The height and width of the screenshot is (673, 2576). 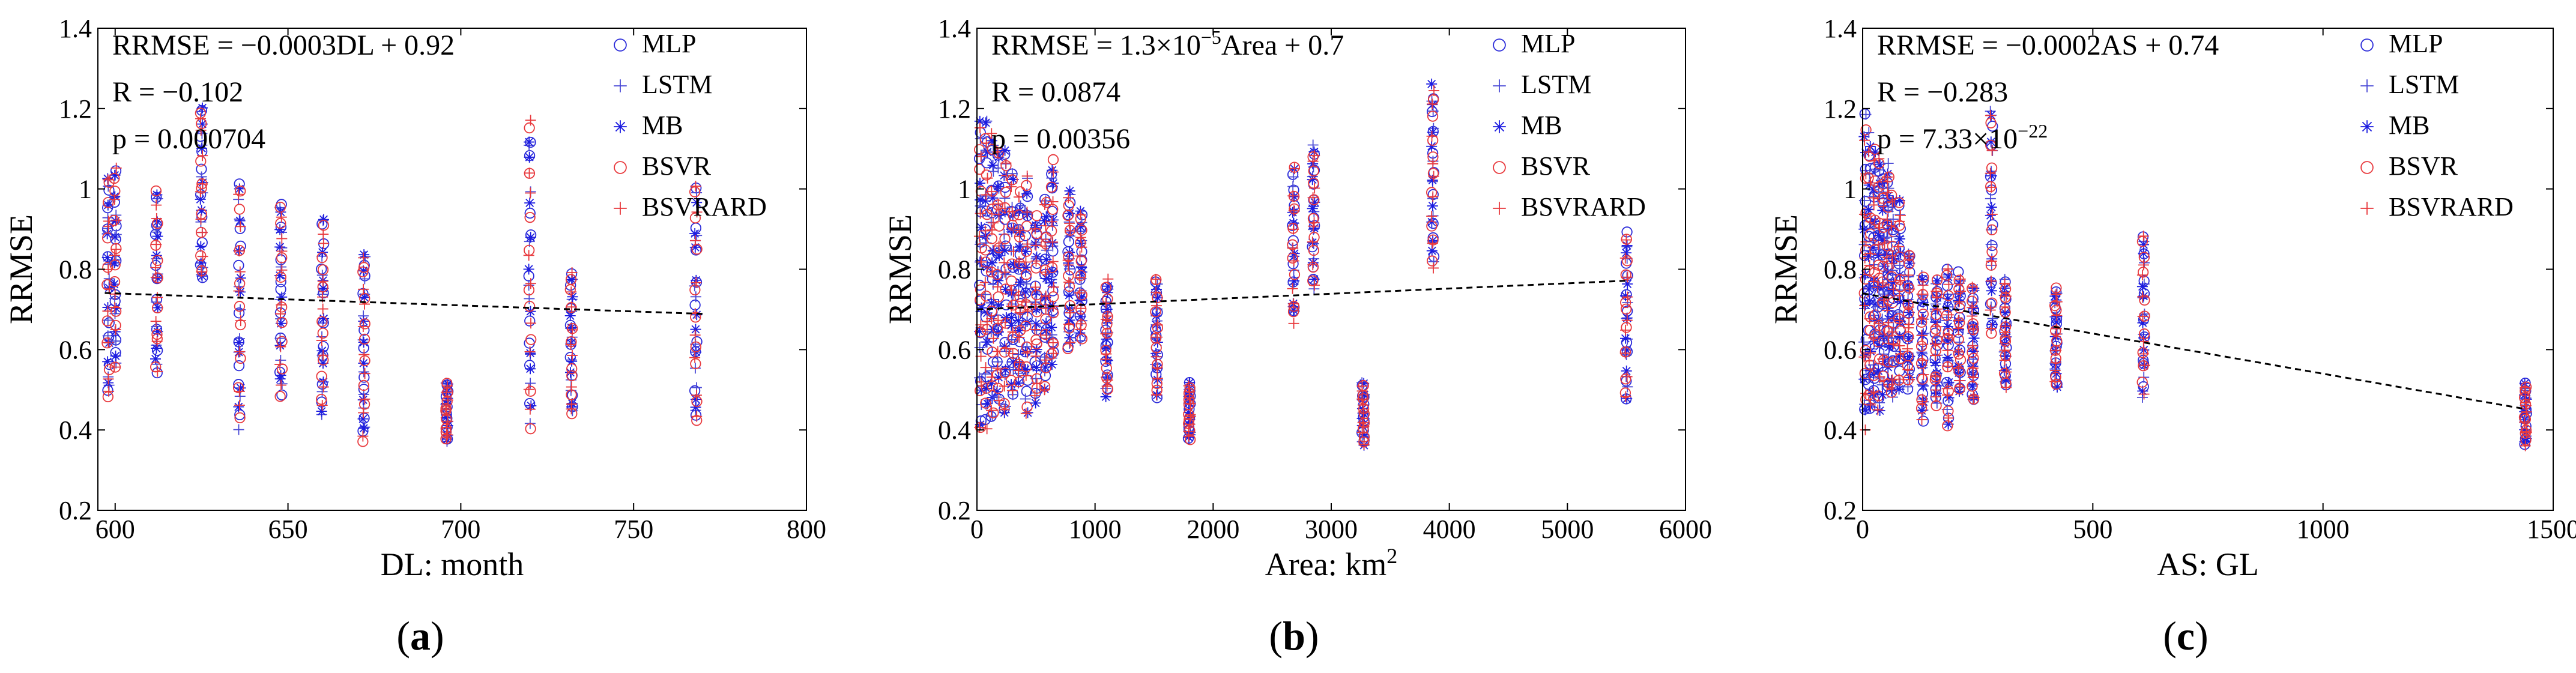 What do you see at coordinates (620, 85) in the screenshot?
I see `legend-marker-lstm` at bounding box center [620, 85].